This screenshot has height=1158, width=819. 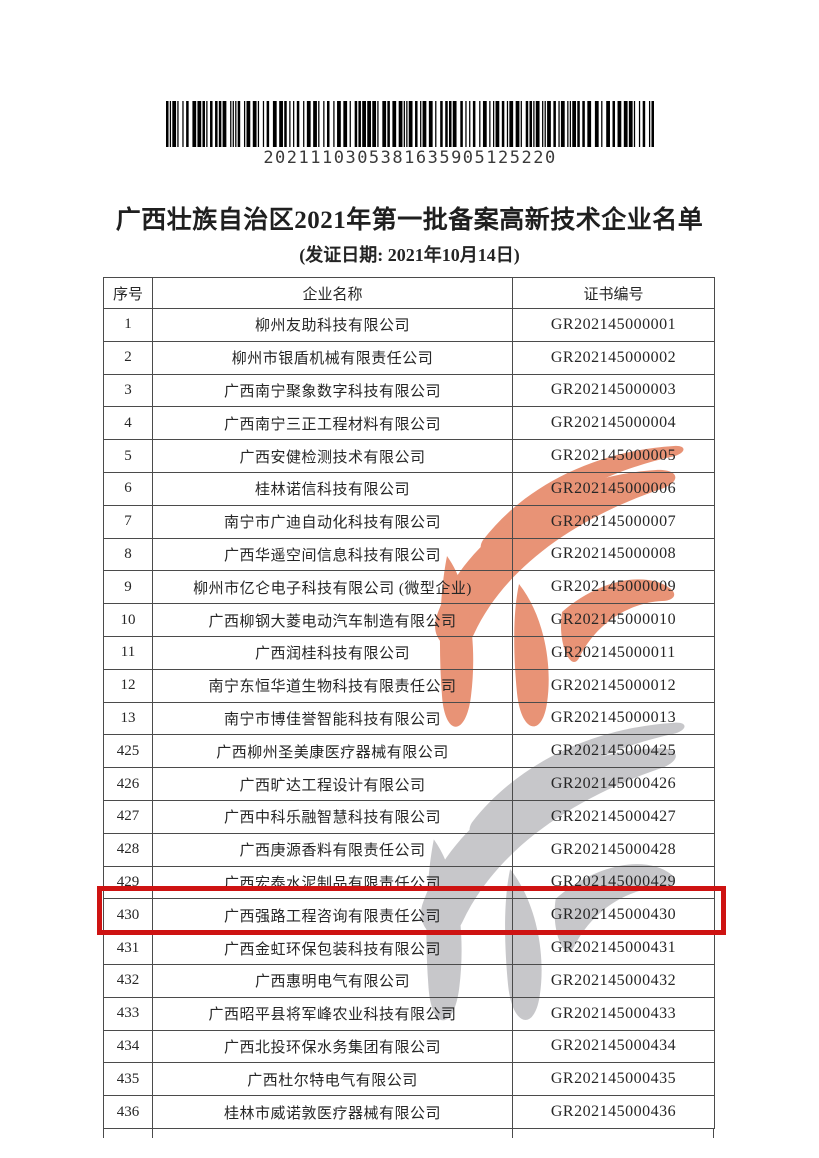 I want to click on cert-number-cell: GR202145000430, so click(x=613, y=915).